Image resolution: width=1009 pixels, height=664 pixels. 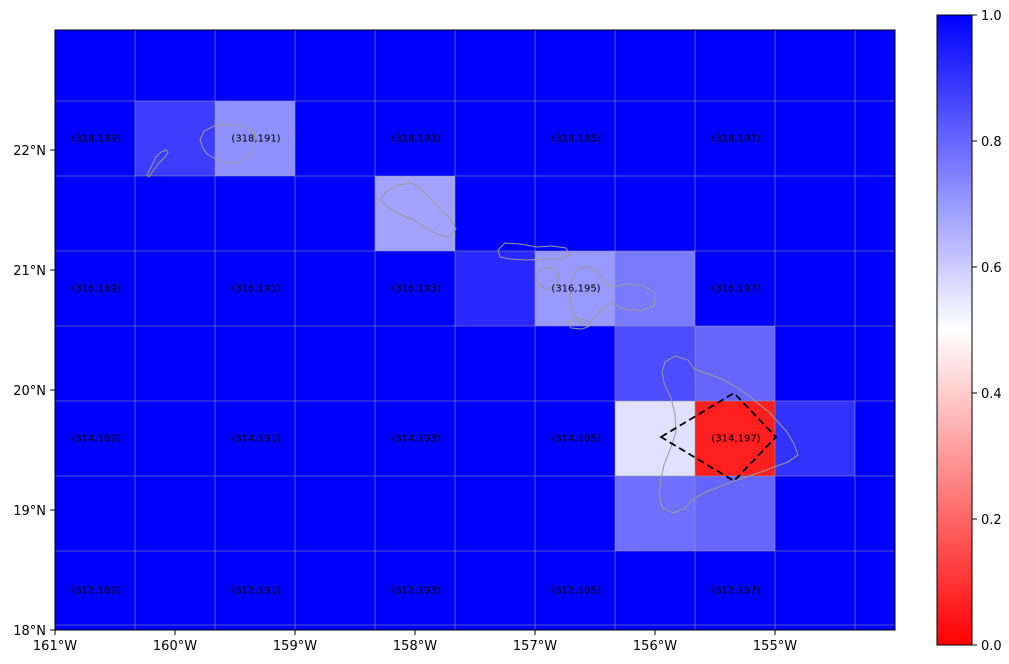 What do you see at coordinates (987, 331) in the screenshot?
I see `colorbar-ticks: 0.0 0.2 0.4 0.6 0.8 1.0` at bounding box center [987, 331].